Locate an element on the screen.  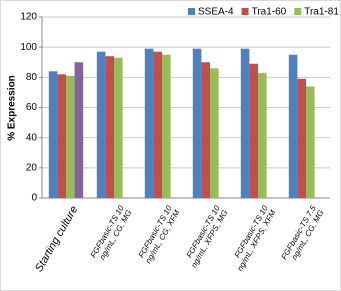
y-tick-label: 20 is located at coordinates (32, 167).